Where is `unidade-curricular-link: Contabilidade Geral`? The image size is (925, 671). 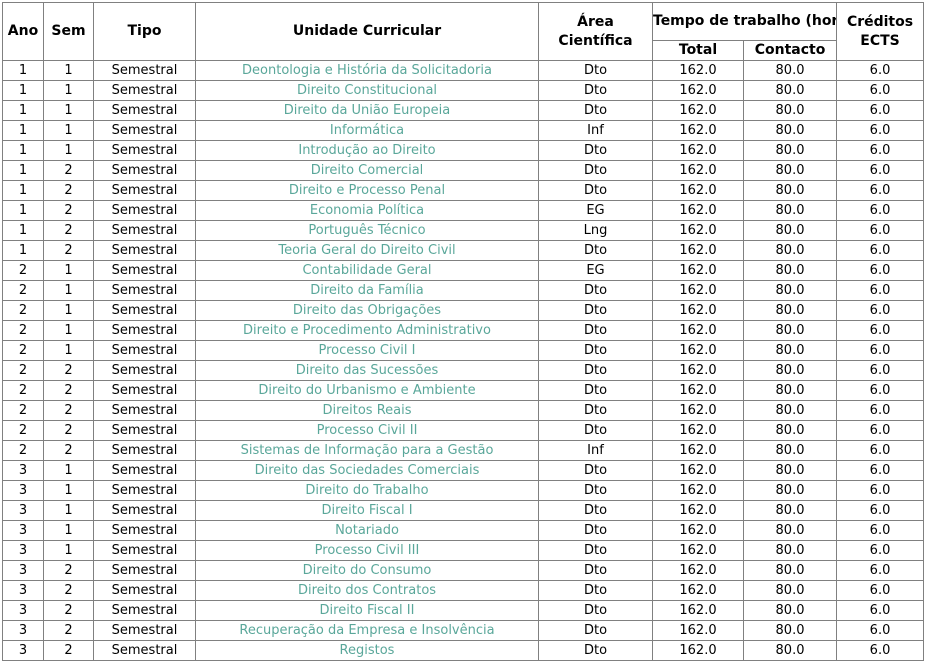 unidade-curricular-link: Contabilidade Geral is located at coordinates (367, 270).